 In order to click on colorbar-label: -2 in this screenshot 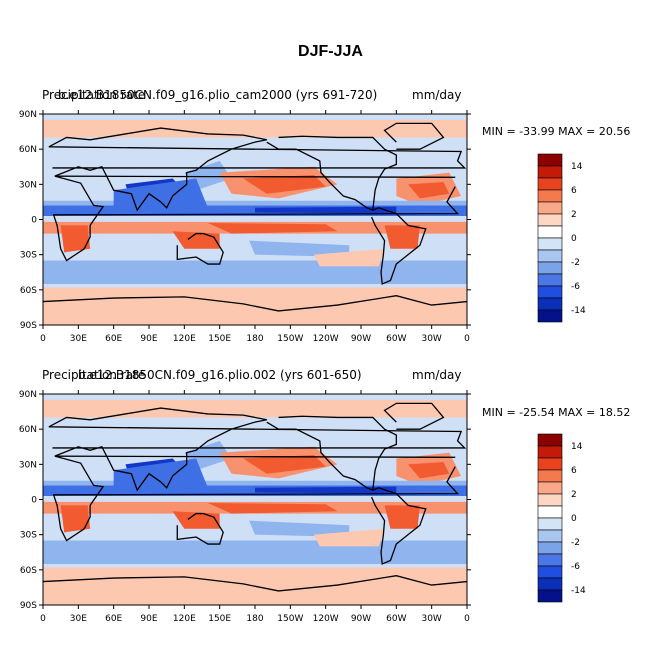, I will do `click(575, 543)`.